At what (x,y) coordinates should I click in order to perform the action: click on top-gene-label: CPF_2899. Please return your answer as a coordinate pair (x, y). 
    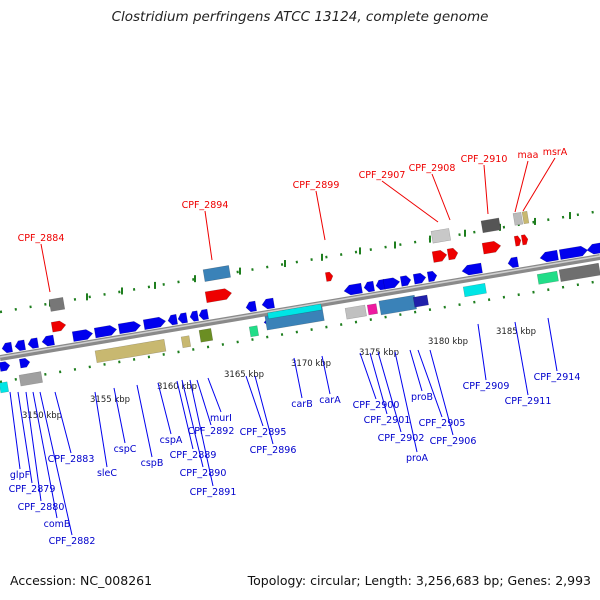
    Looking at the image, I should click on (316, 185).